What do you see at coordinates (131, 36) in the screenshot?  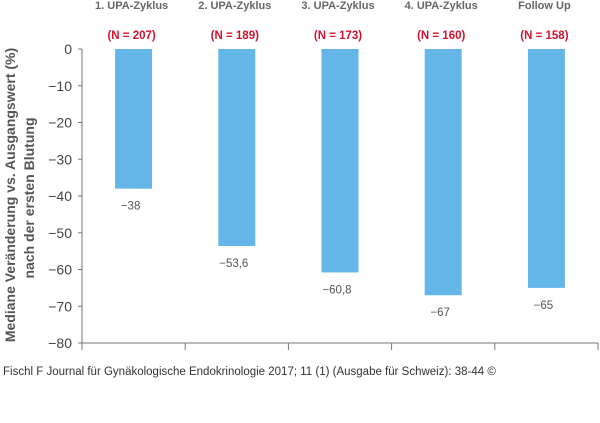 I see `sample-size-label: (N = 207)` at bounding box center [131, 36].